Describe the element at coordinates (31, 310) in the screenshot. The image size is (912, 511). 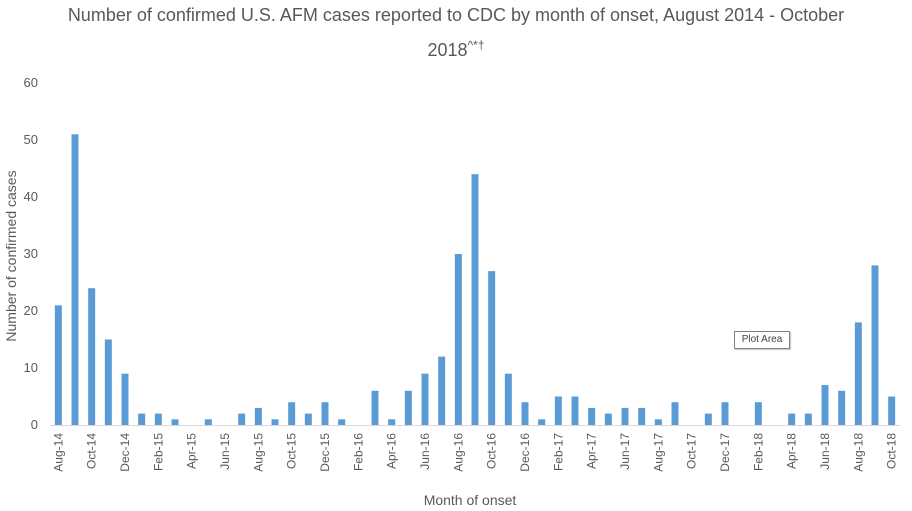
I see `y-tick-label: 20` at that location.